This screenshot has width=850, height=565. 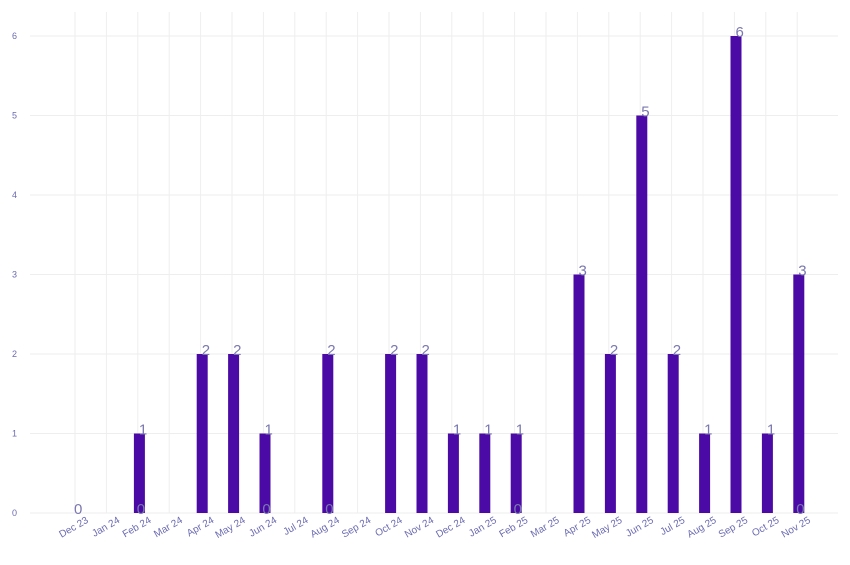 What do you see at coordinates (200, 527) in the screenshot?
I see `x-tick-label: Apr 24` at bounding box center [200, 527].